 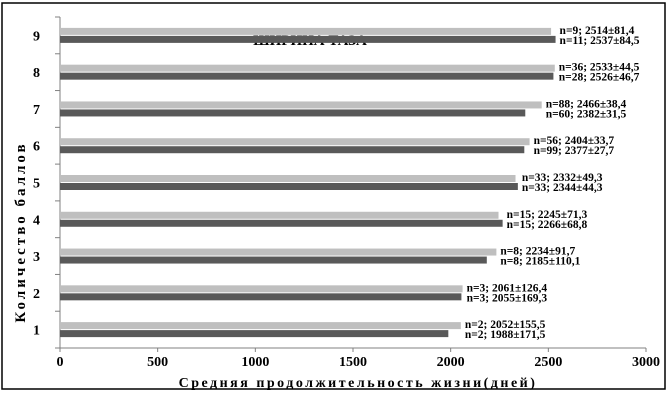 What do you see at coordinates (36, 184) in the screenshot?
I see `y-tick-label: 5` at bounding box center [36, 184].